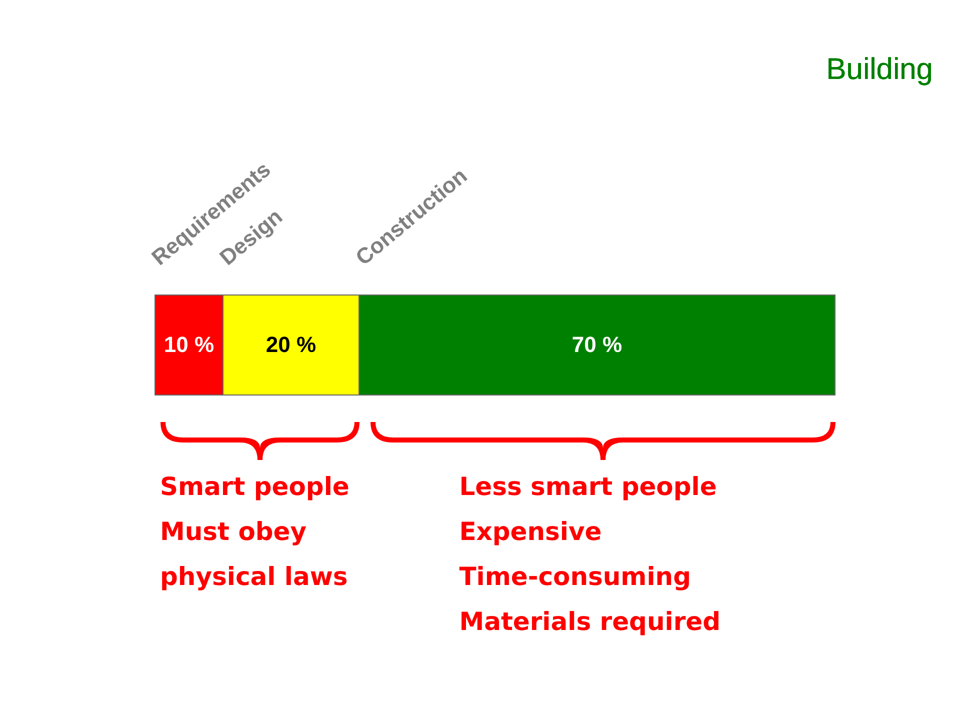  What do you see at coordinates (189, 344) in the screenshot?
I see `data-label: 10 %` at bounding box center [189, 344].